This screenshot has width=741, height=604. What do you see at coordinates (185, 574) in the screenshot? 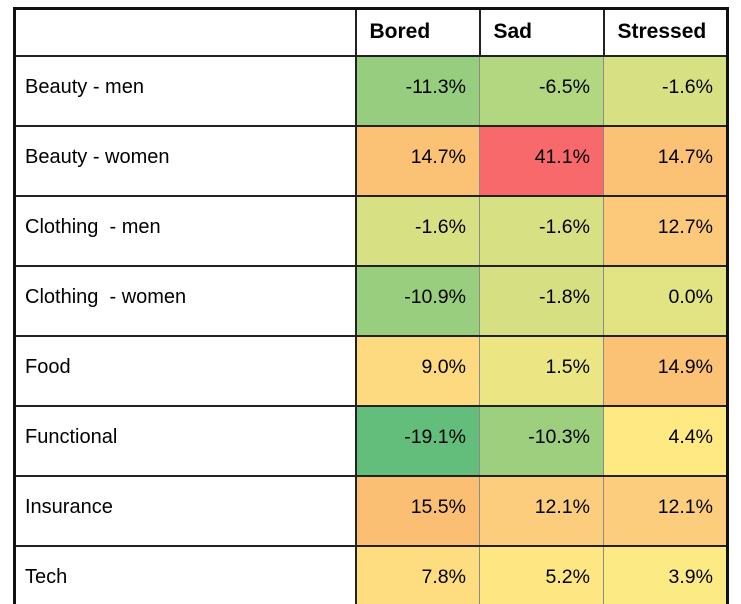
I see `row-label: Tech` at bounding box center [185, 574].